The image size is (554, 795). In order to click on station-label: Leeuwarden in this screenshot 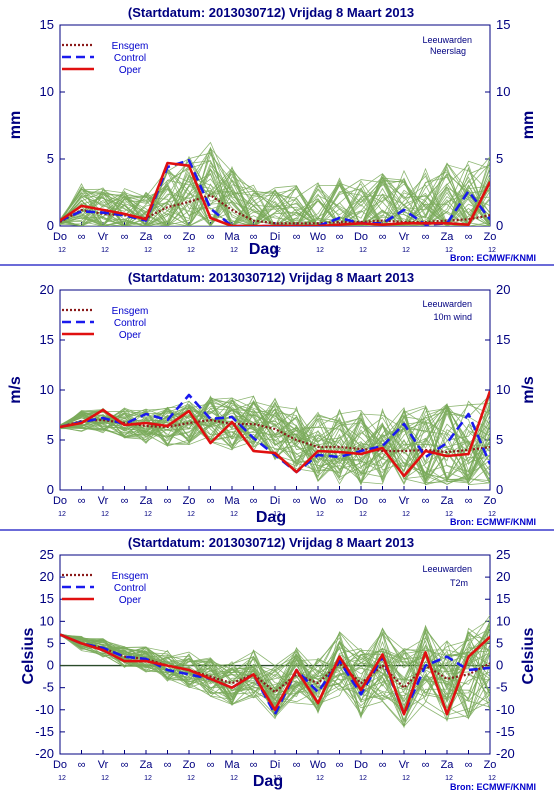, I will do `click(447, 40)`.